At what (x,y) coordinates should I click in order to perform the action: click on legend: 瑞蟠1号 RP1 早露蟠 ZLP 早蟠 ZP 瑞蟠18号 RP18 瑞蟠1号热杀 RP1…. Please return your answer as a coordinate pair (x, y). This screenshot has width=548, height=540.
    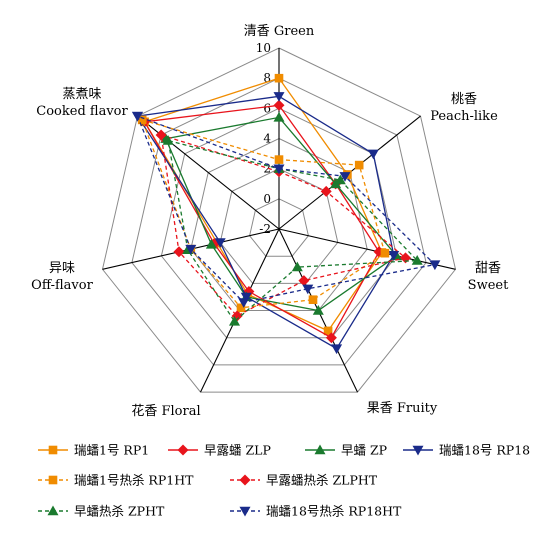
    Looking at the image, I should click on (284, 481).